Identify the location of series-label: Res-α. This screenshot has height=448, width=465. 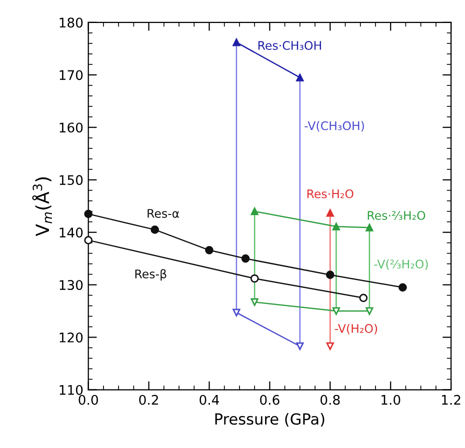
(164, 213).